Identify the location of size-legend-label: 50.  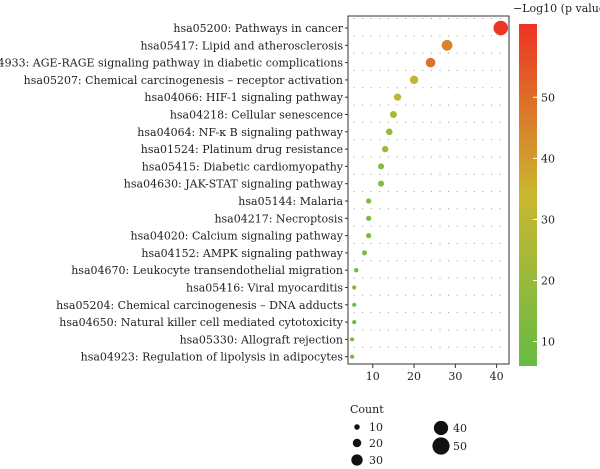
(460, 446).